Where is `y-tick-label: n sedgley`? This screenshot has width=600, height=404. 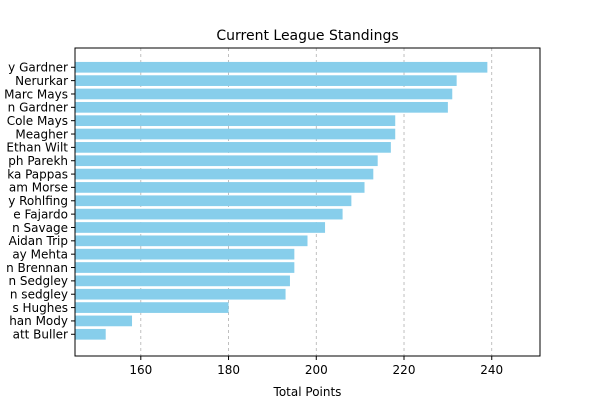 y-tick-label: n sedgley is located at coordinates (39, 295).